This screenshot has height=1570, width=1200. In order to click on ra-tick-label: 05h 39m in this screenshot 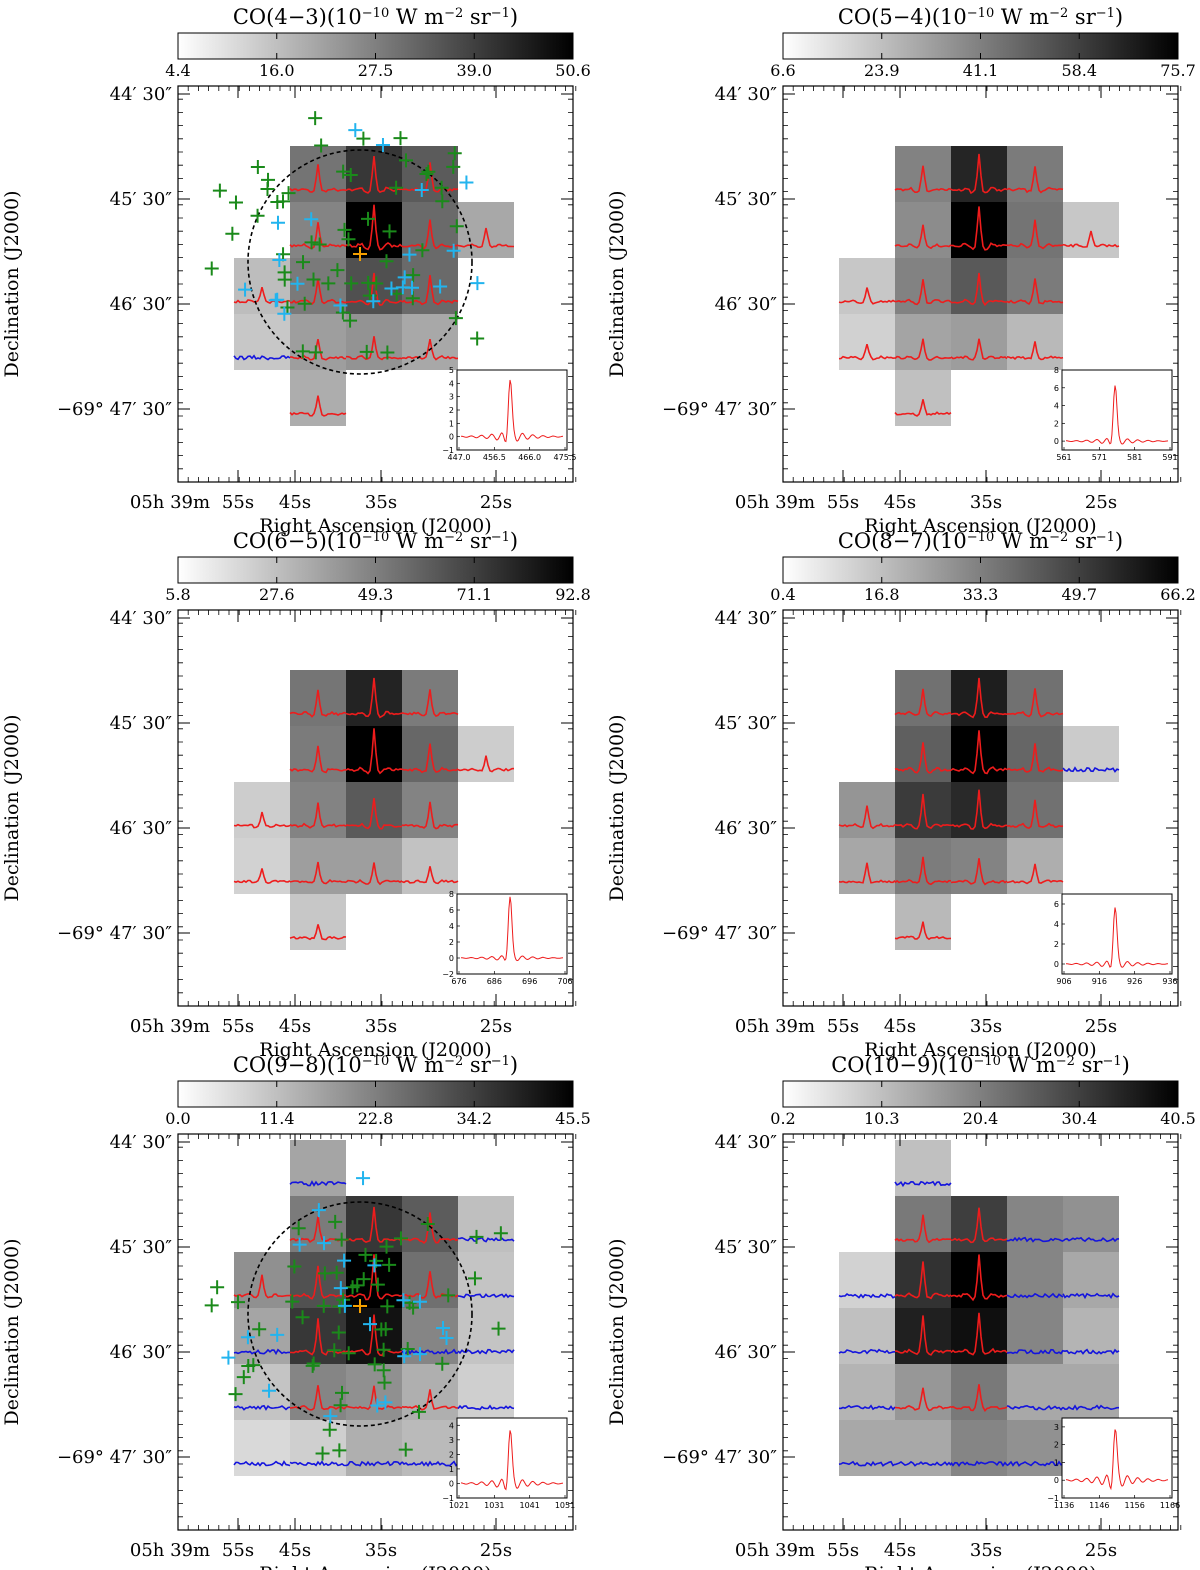, I will do `click(775, 1026)`.